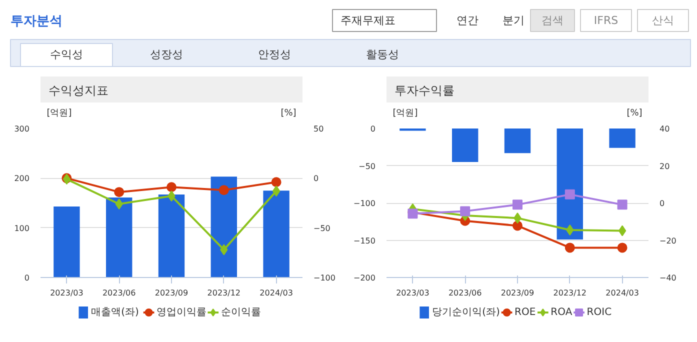 The height and width of the screenshot is (342, 697). I want to click on legend-label: 당기순이익(좌), so click(466, 312).